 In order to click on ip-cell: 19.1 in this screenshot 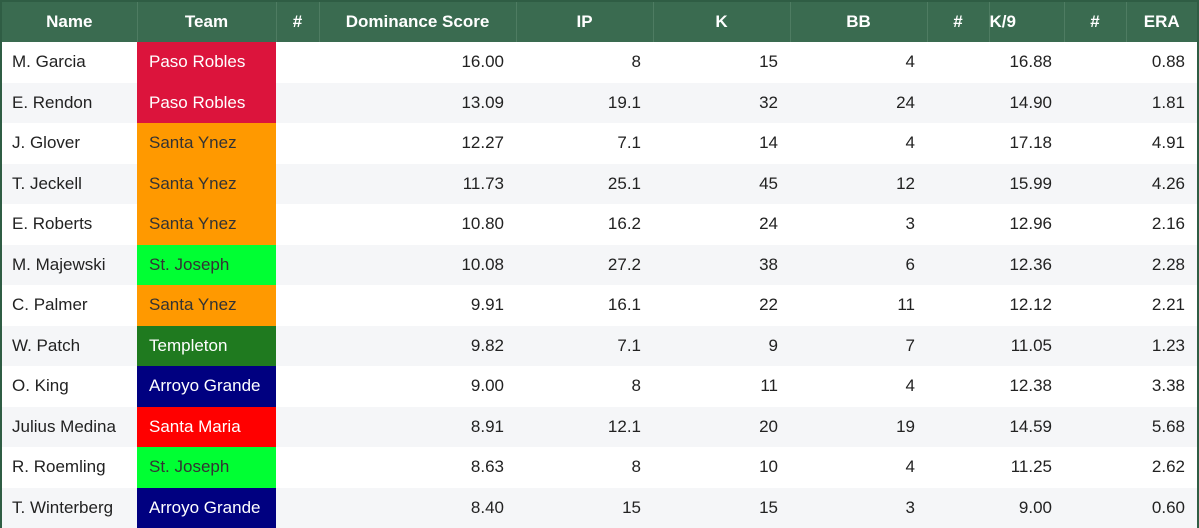, I will do `click(624, 102)`.